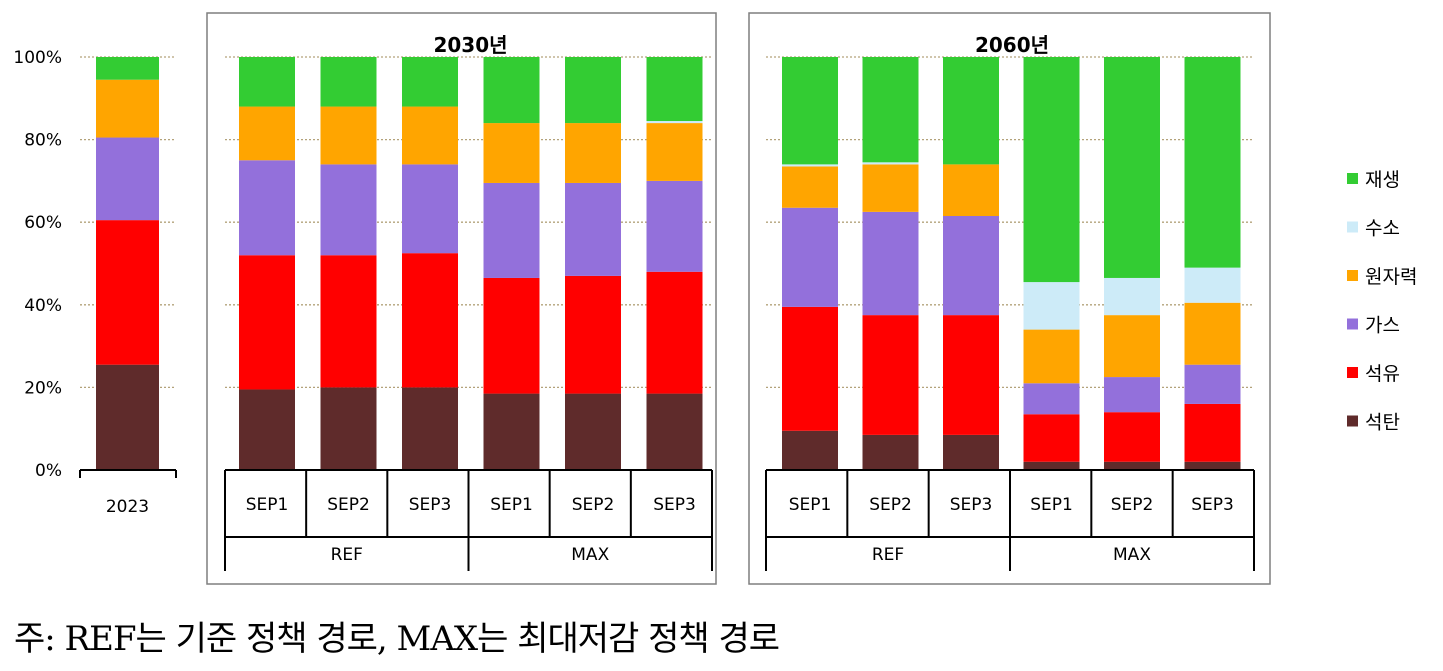  I want to click on legend-label: 석탄, so click(1382, 423).